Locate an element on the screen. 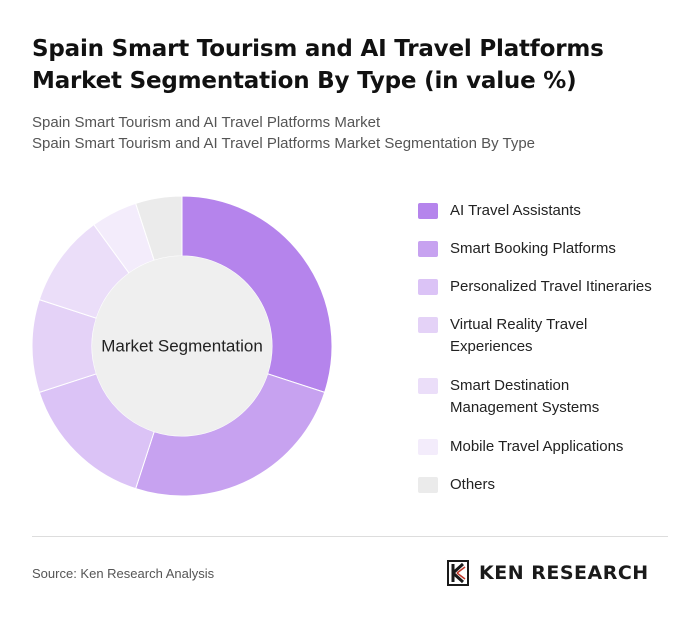 The height and width of the screenshot is (621, 700). legend-label: Smart Destination Management Systems is located at coordinates (525, 396).